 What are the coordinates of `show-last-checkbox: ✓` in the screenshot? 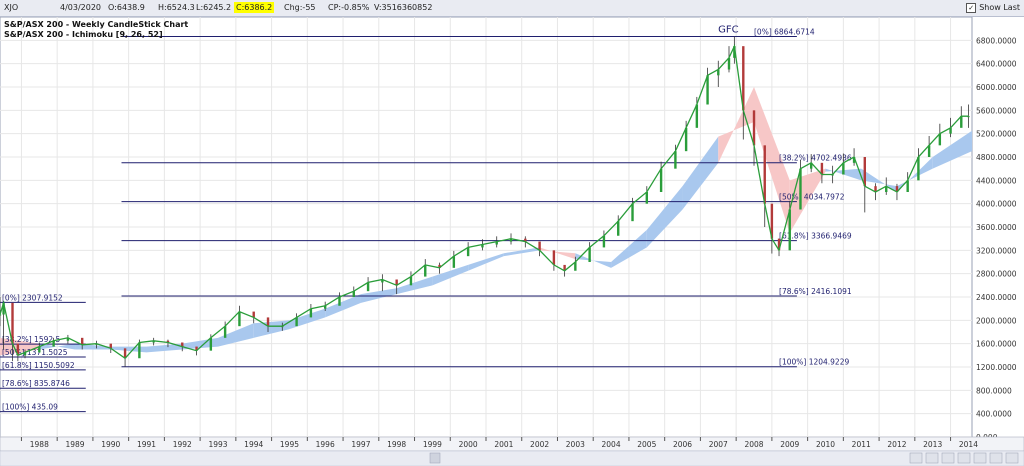 It's located at (971, 7).